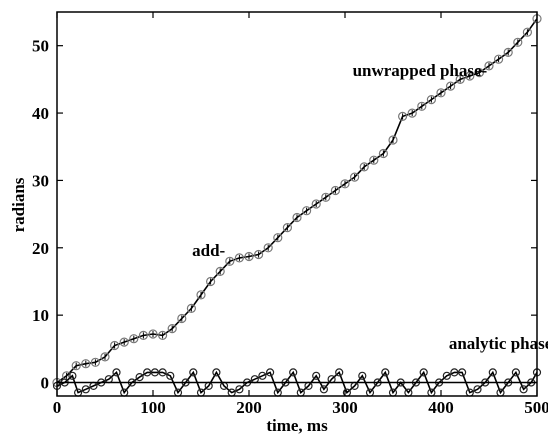  I want to click on annotation-label: add-, so click(208, 250).